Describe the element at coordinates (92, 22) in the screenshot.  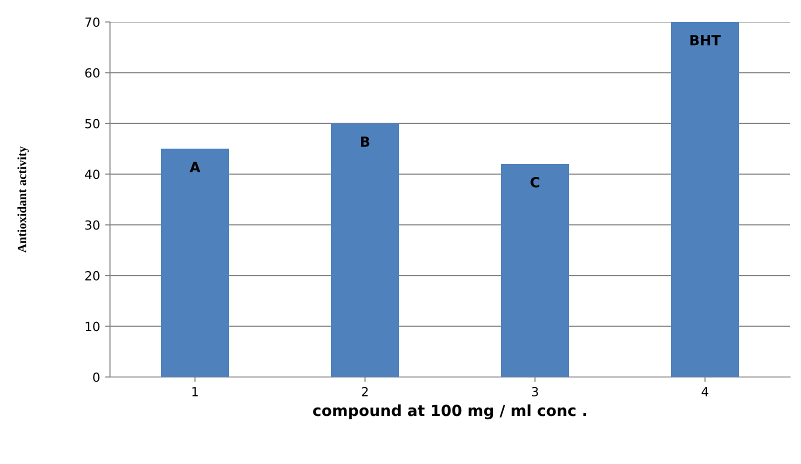
I see `y-tick-label: 70` at that location.